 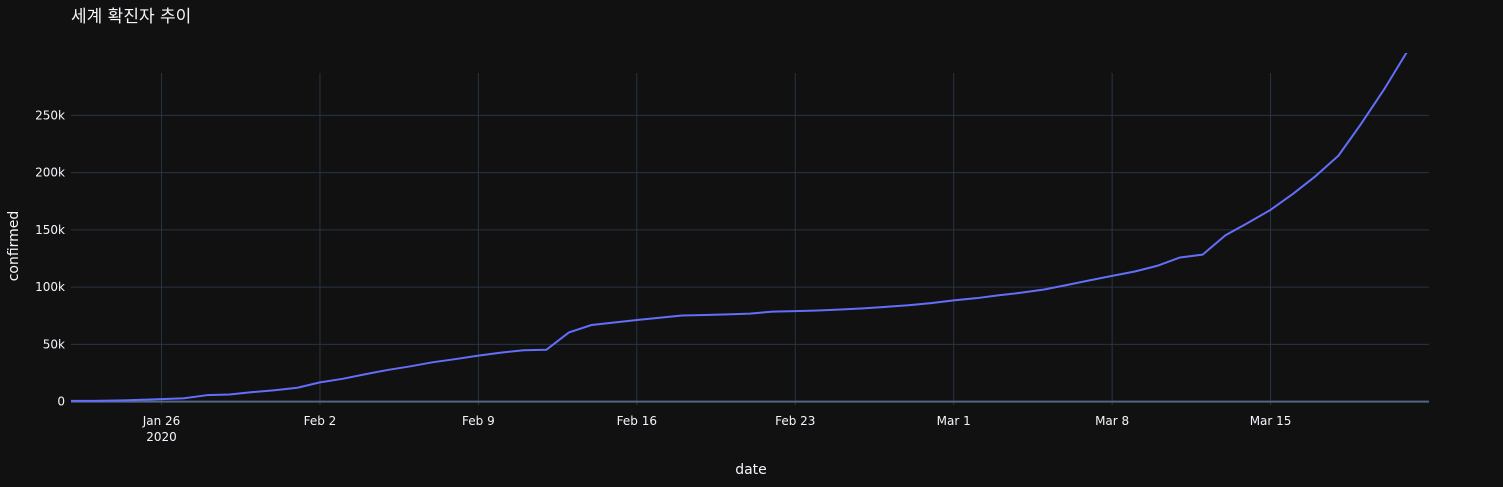 What do you see at coordinates (1271, 421) in the screenshot?
I see `x-tick-label: Mar 15` at bounding box center [1271, 421].